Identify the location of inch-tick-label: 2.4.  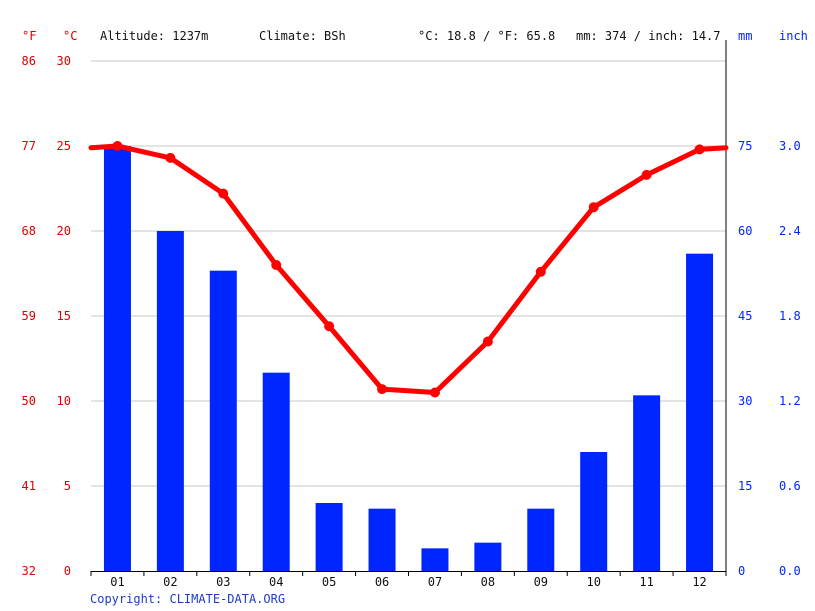
(790, 231).